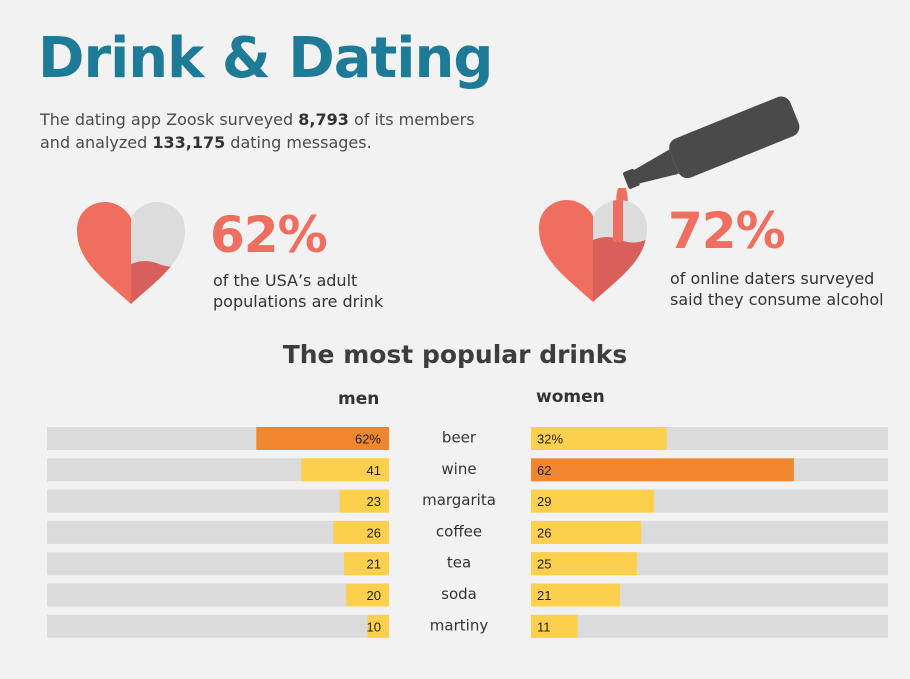 The height and width of the screenshot is (679, 910). Describe the element at coordinates (709, 595) in the screenshot. I see `women-track-soda` at that location.